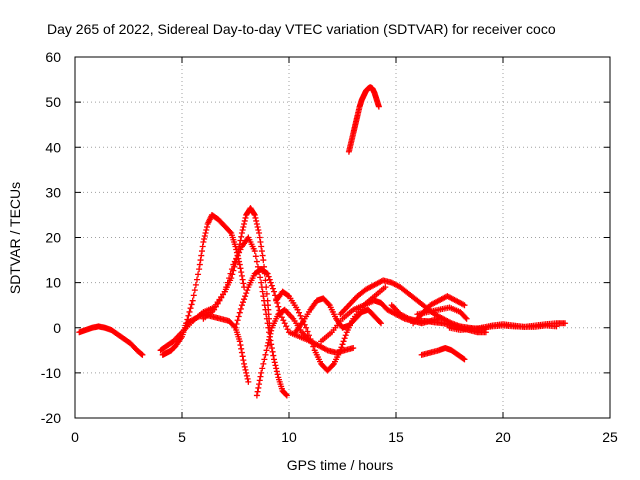 The height and width of the screenshot is (480, 640). What do you see at coordinates (610, 437) in the screenshot?
I see `x-tick-label: 25` at bounding box center [610, 437].